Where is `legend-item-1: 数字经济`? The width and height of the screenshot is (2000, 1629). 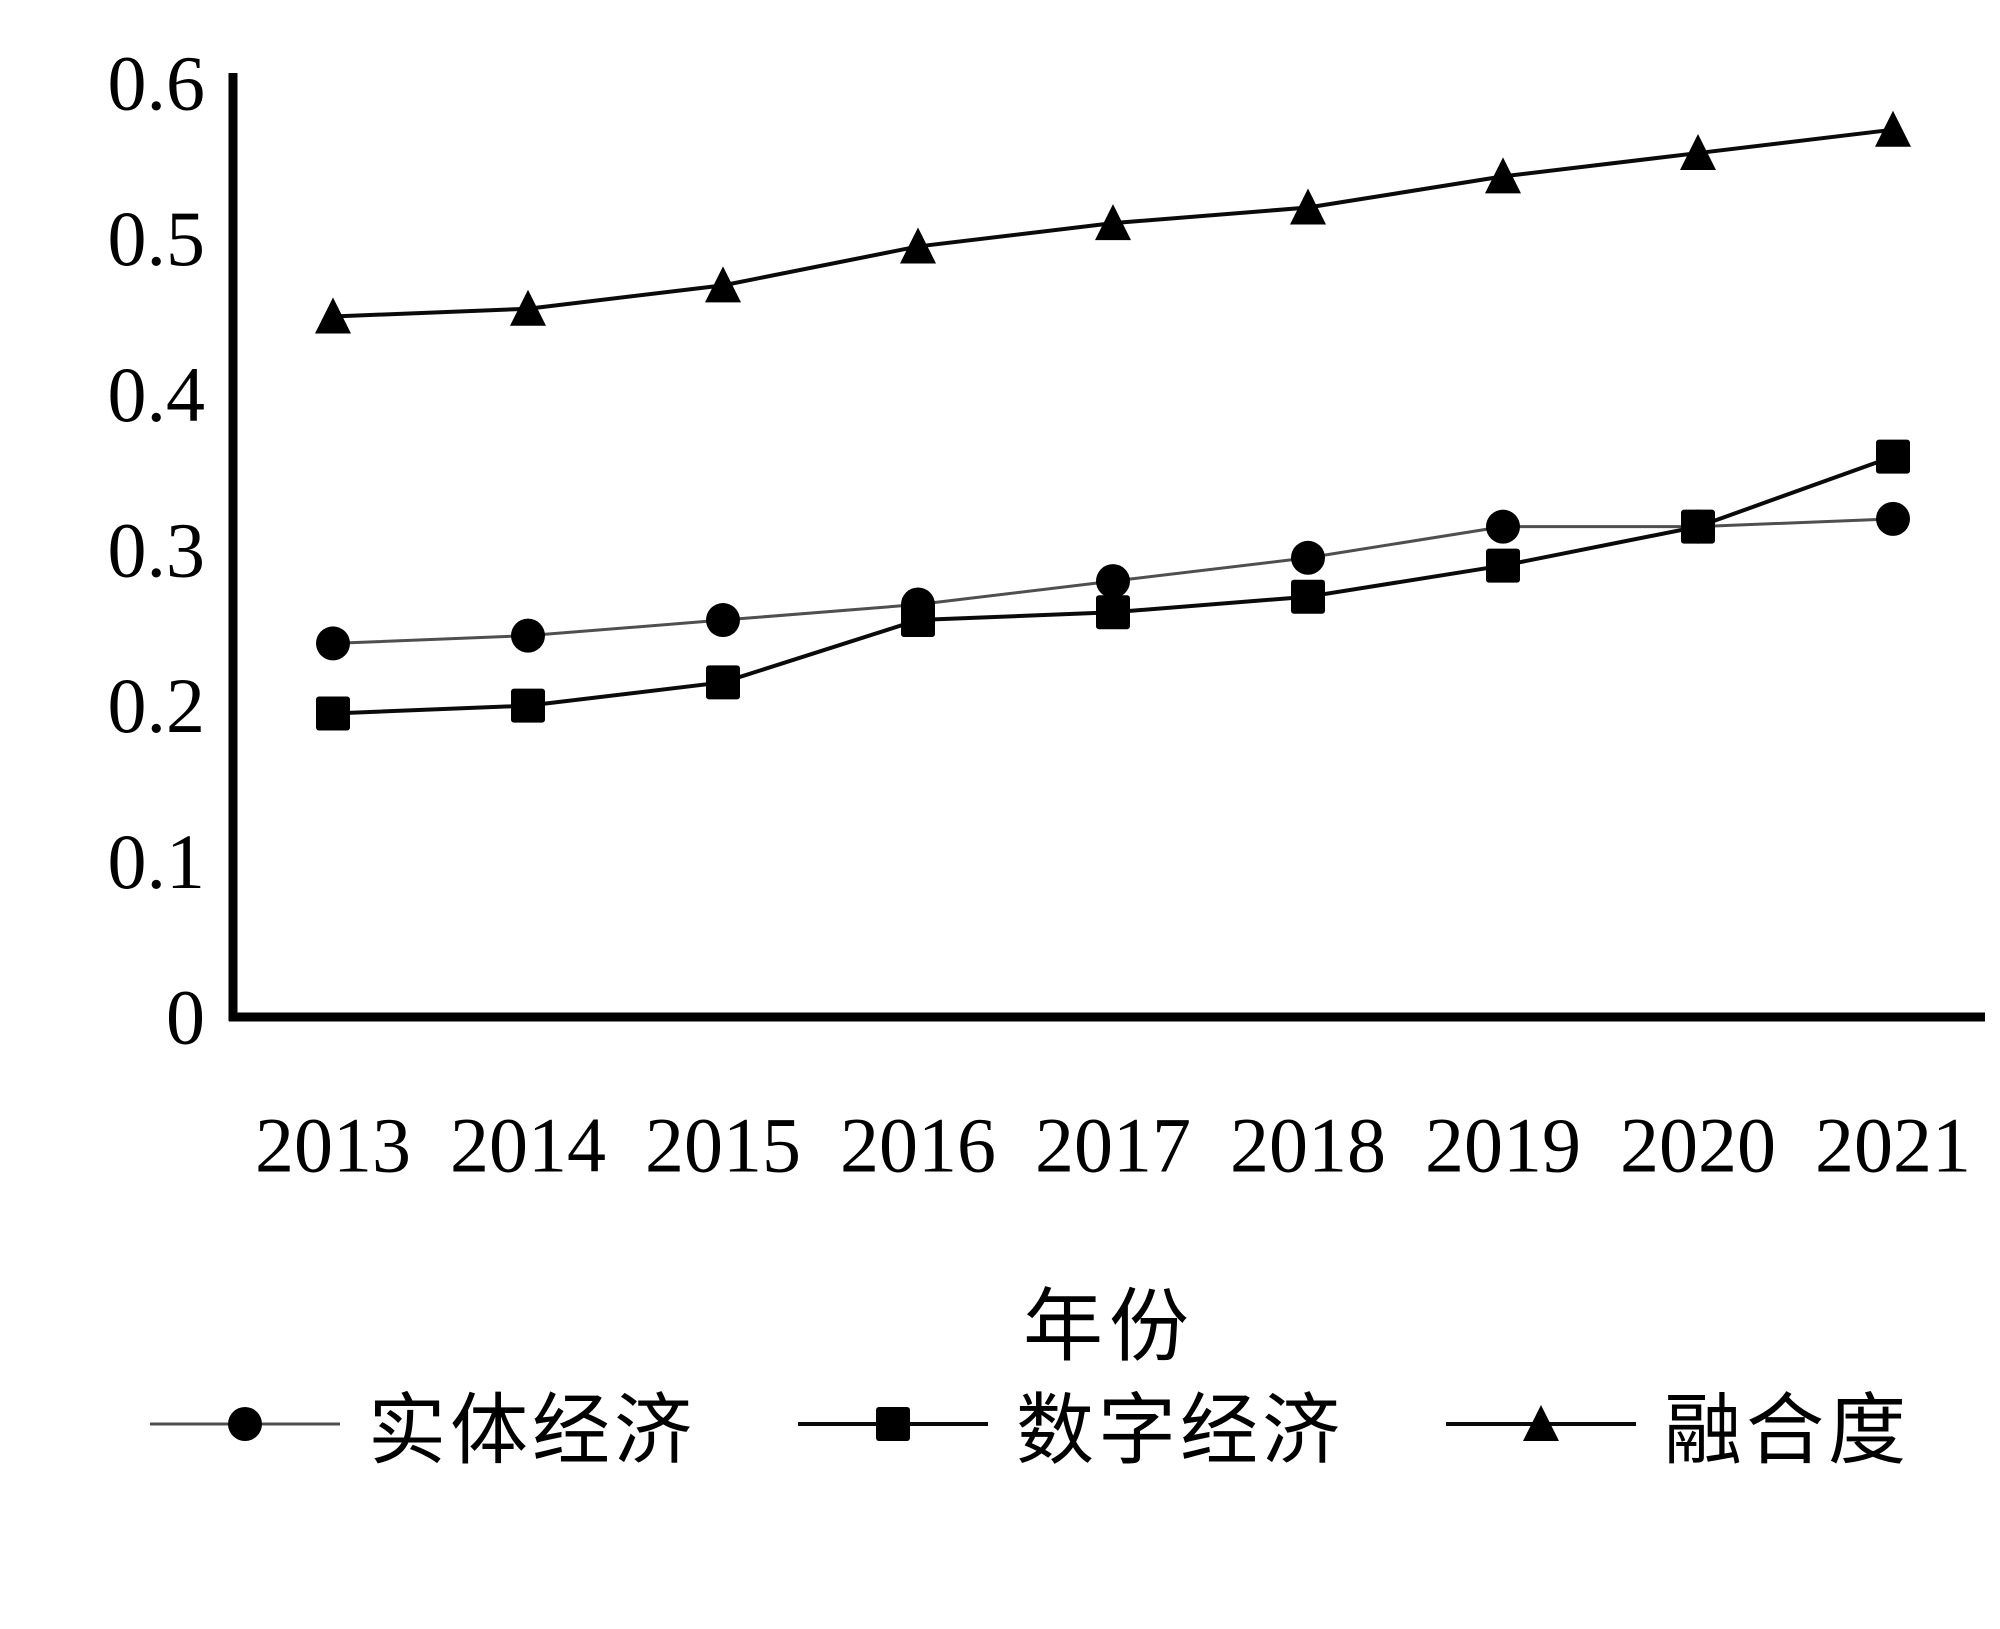
legend-item-1: 数字经济 is located at coordinates (1070, 1424).